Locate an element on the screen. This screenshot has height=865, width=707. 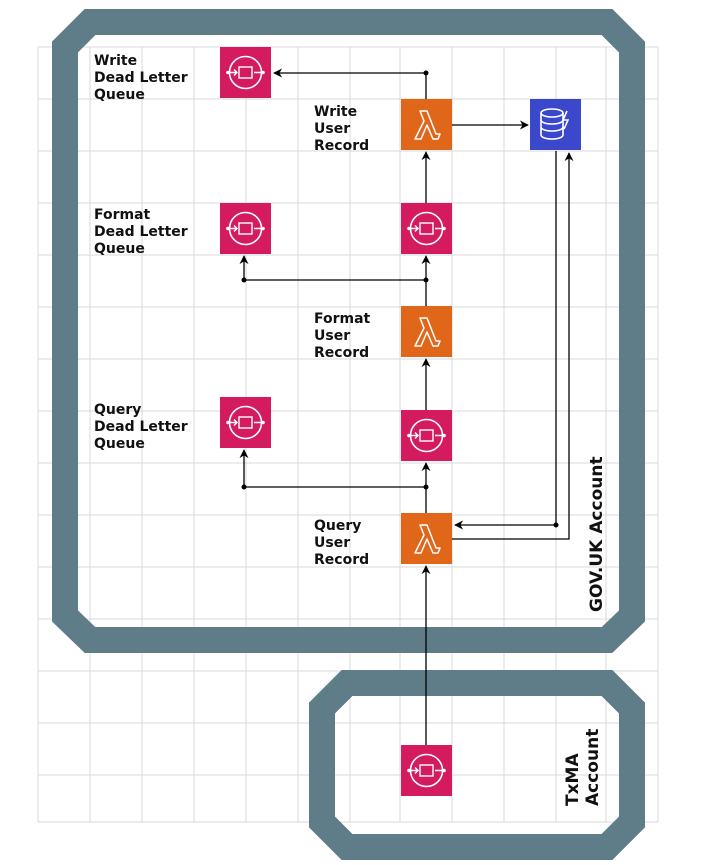
write-dlq-label: Write Dead Letter Queue is located at coordinates (143, 78).